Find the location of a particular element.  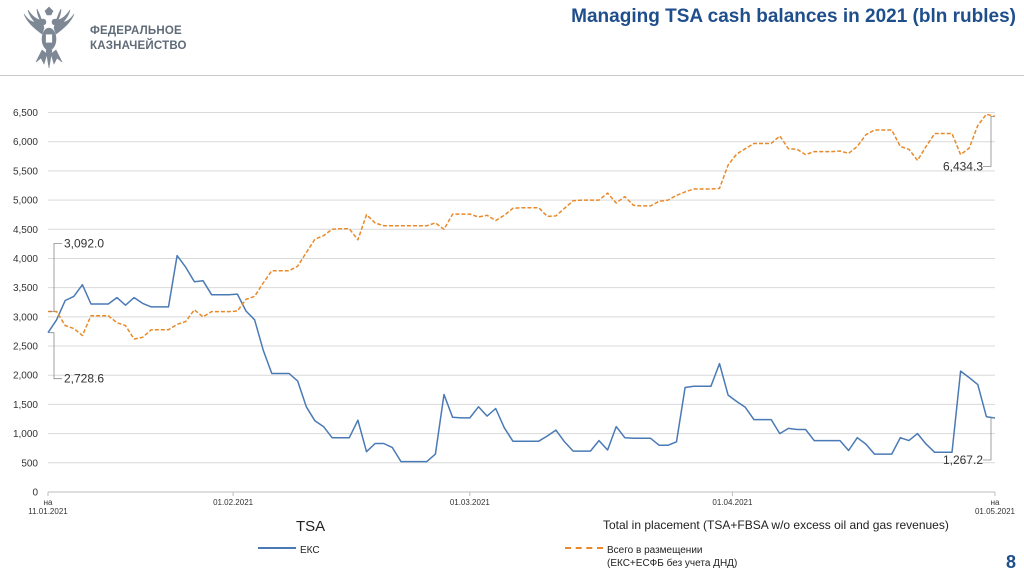

y-tick-label: 500 is located at coordinates (29, 463).